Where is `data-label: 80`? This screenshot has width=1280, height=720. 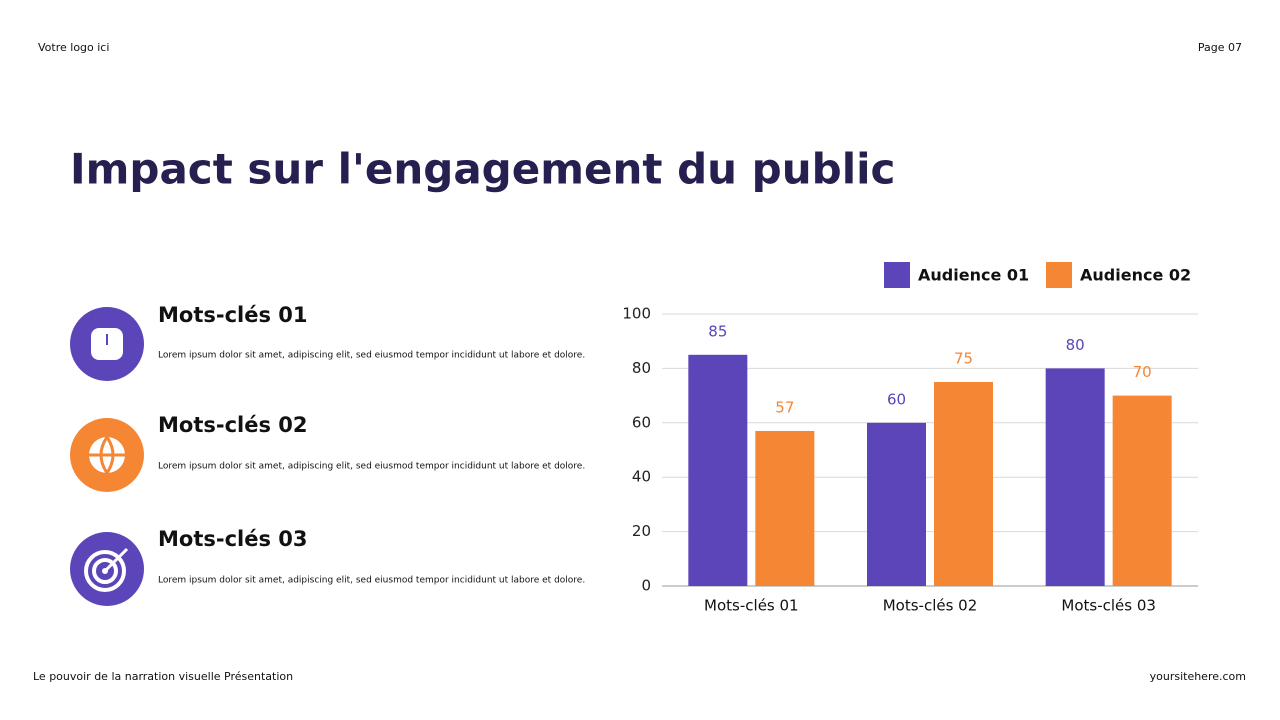 data-label: 80 is located at coordinates (1075, 345).